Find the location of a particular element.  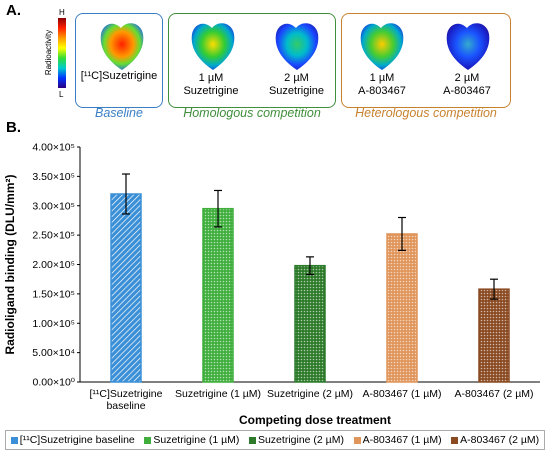

colorbar-title: Radioactivity is located at coordinates (49, 52).